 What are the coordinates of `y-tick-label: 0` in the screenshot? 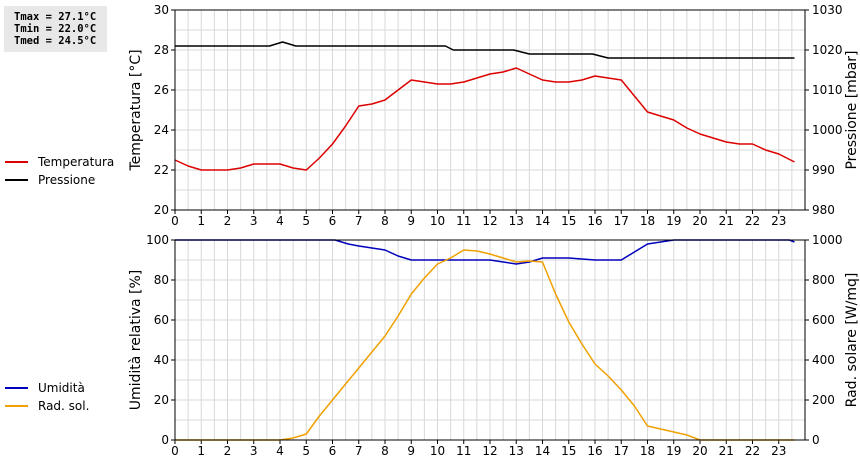 It's located at (165, 440).